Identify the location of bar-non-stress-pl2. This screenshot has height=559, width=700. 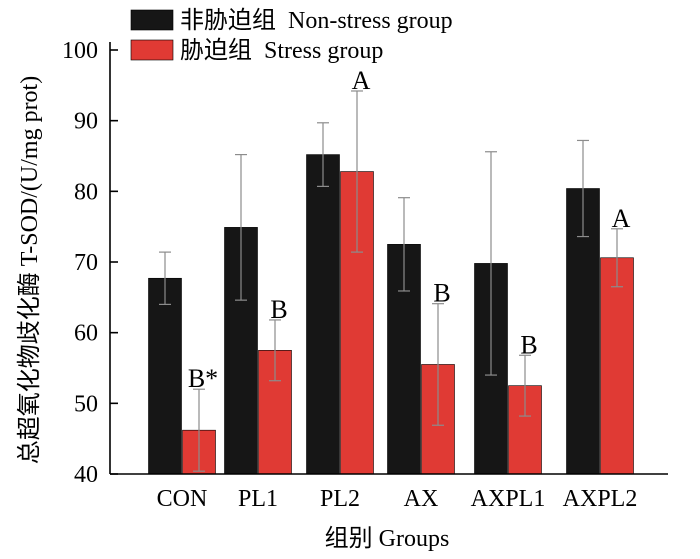
(323, 314).